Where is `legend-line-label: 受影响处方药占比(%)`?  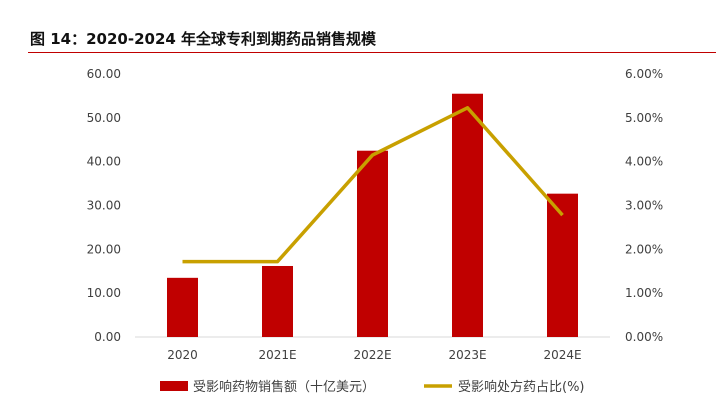 legend-line-label: 受影响处方药占比(%) is located at coordinates (521, 387).